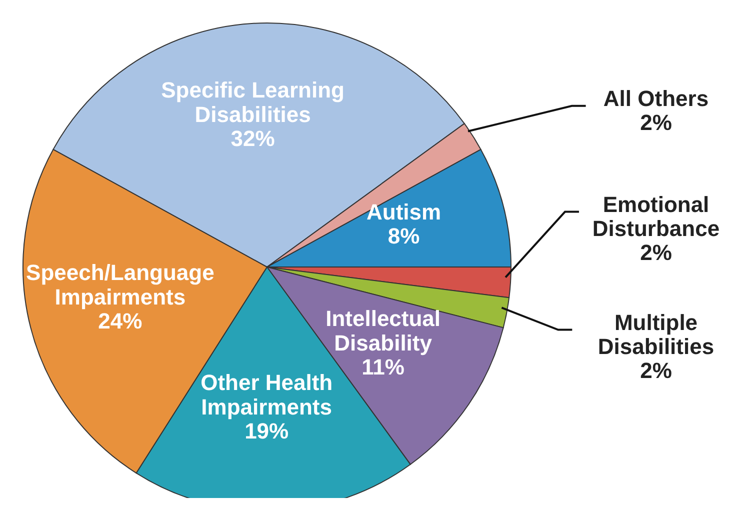 Image resolution: width=740 pixels, height=506 pixels. Describe the element at coordinates (656, 98) in the screenshot. I see `slice-label: All Others` at that location.